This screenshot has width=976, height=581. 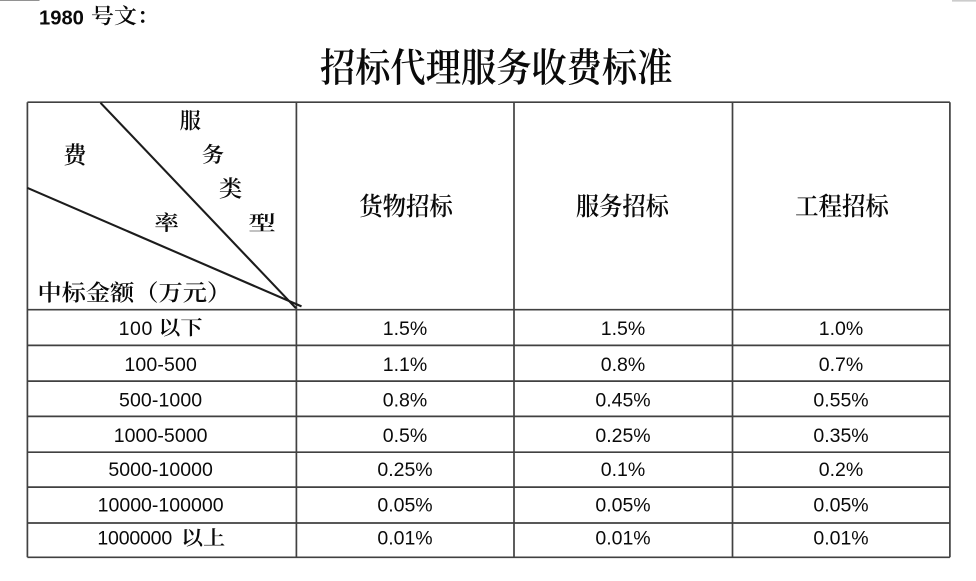 I want to click on svg-text: 0.2%, so click(x=841, y=470).